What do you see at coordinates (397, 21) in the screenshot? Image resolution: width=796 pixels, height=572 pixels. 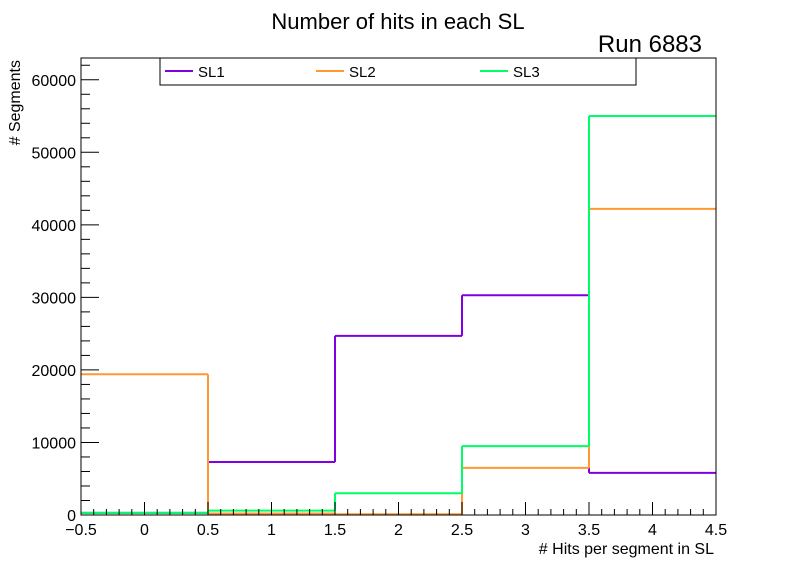 I see `chart-title: Number of hits in each SL` at bounding box center [397, 21].